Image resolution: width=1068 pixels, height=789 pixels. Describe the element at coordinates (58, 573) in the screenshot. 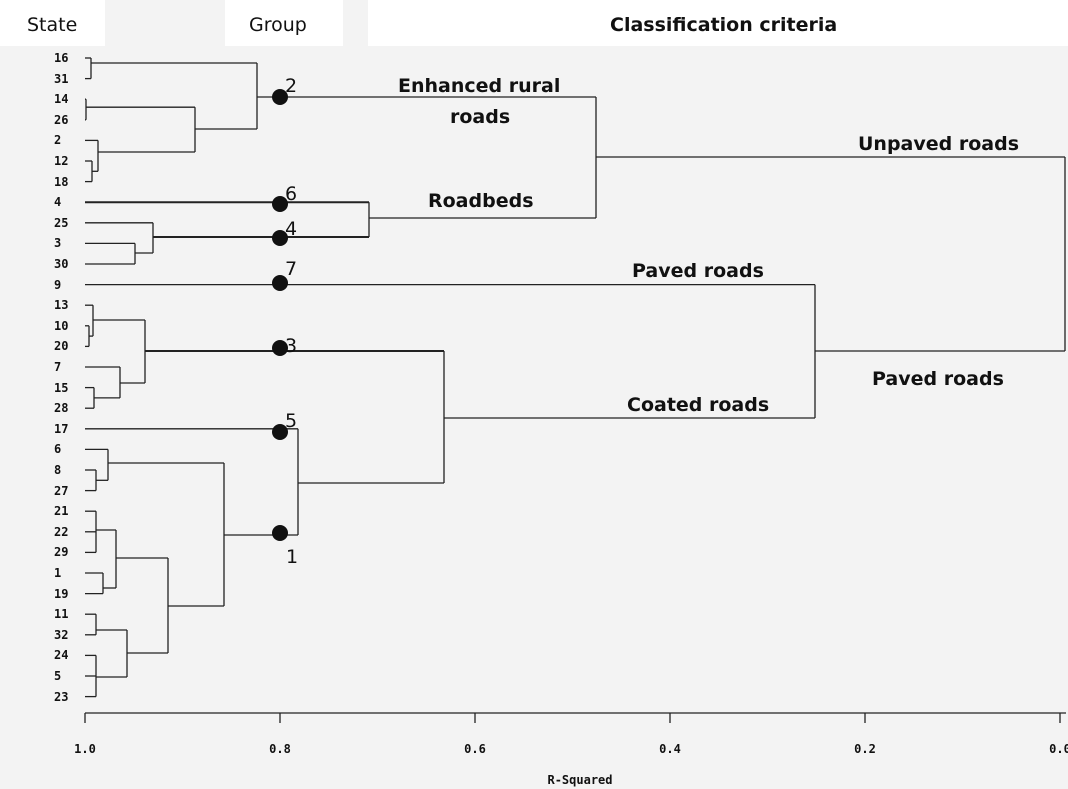

I see `state-label: 1` at that location.